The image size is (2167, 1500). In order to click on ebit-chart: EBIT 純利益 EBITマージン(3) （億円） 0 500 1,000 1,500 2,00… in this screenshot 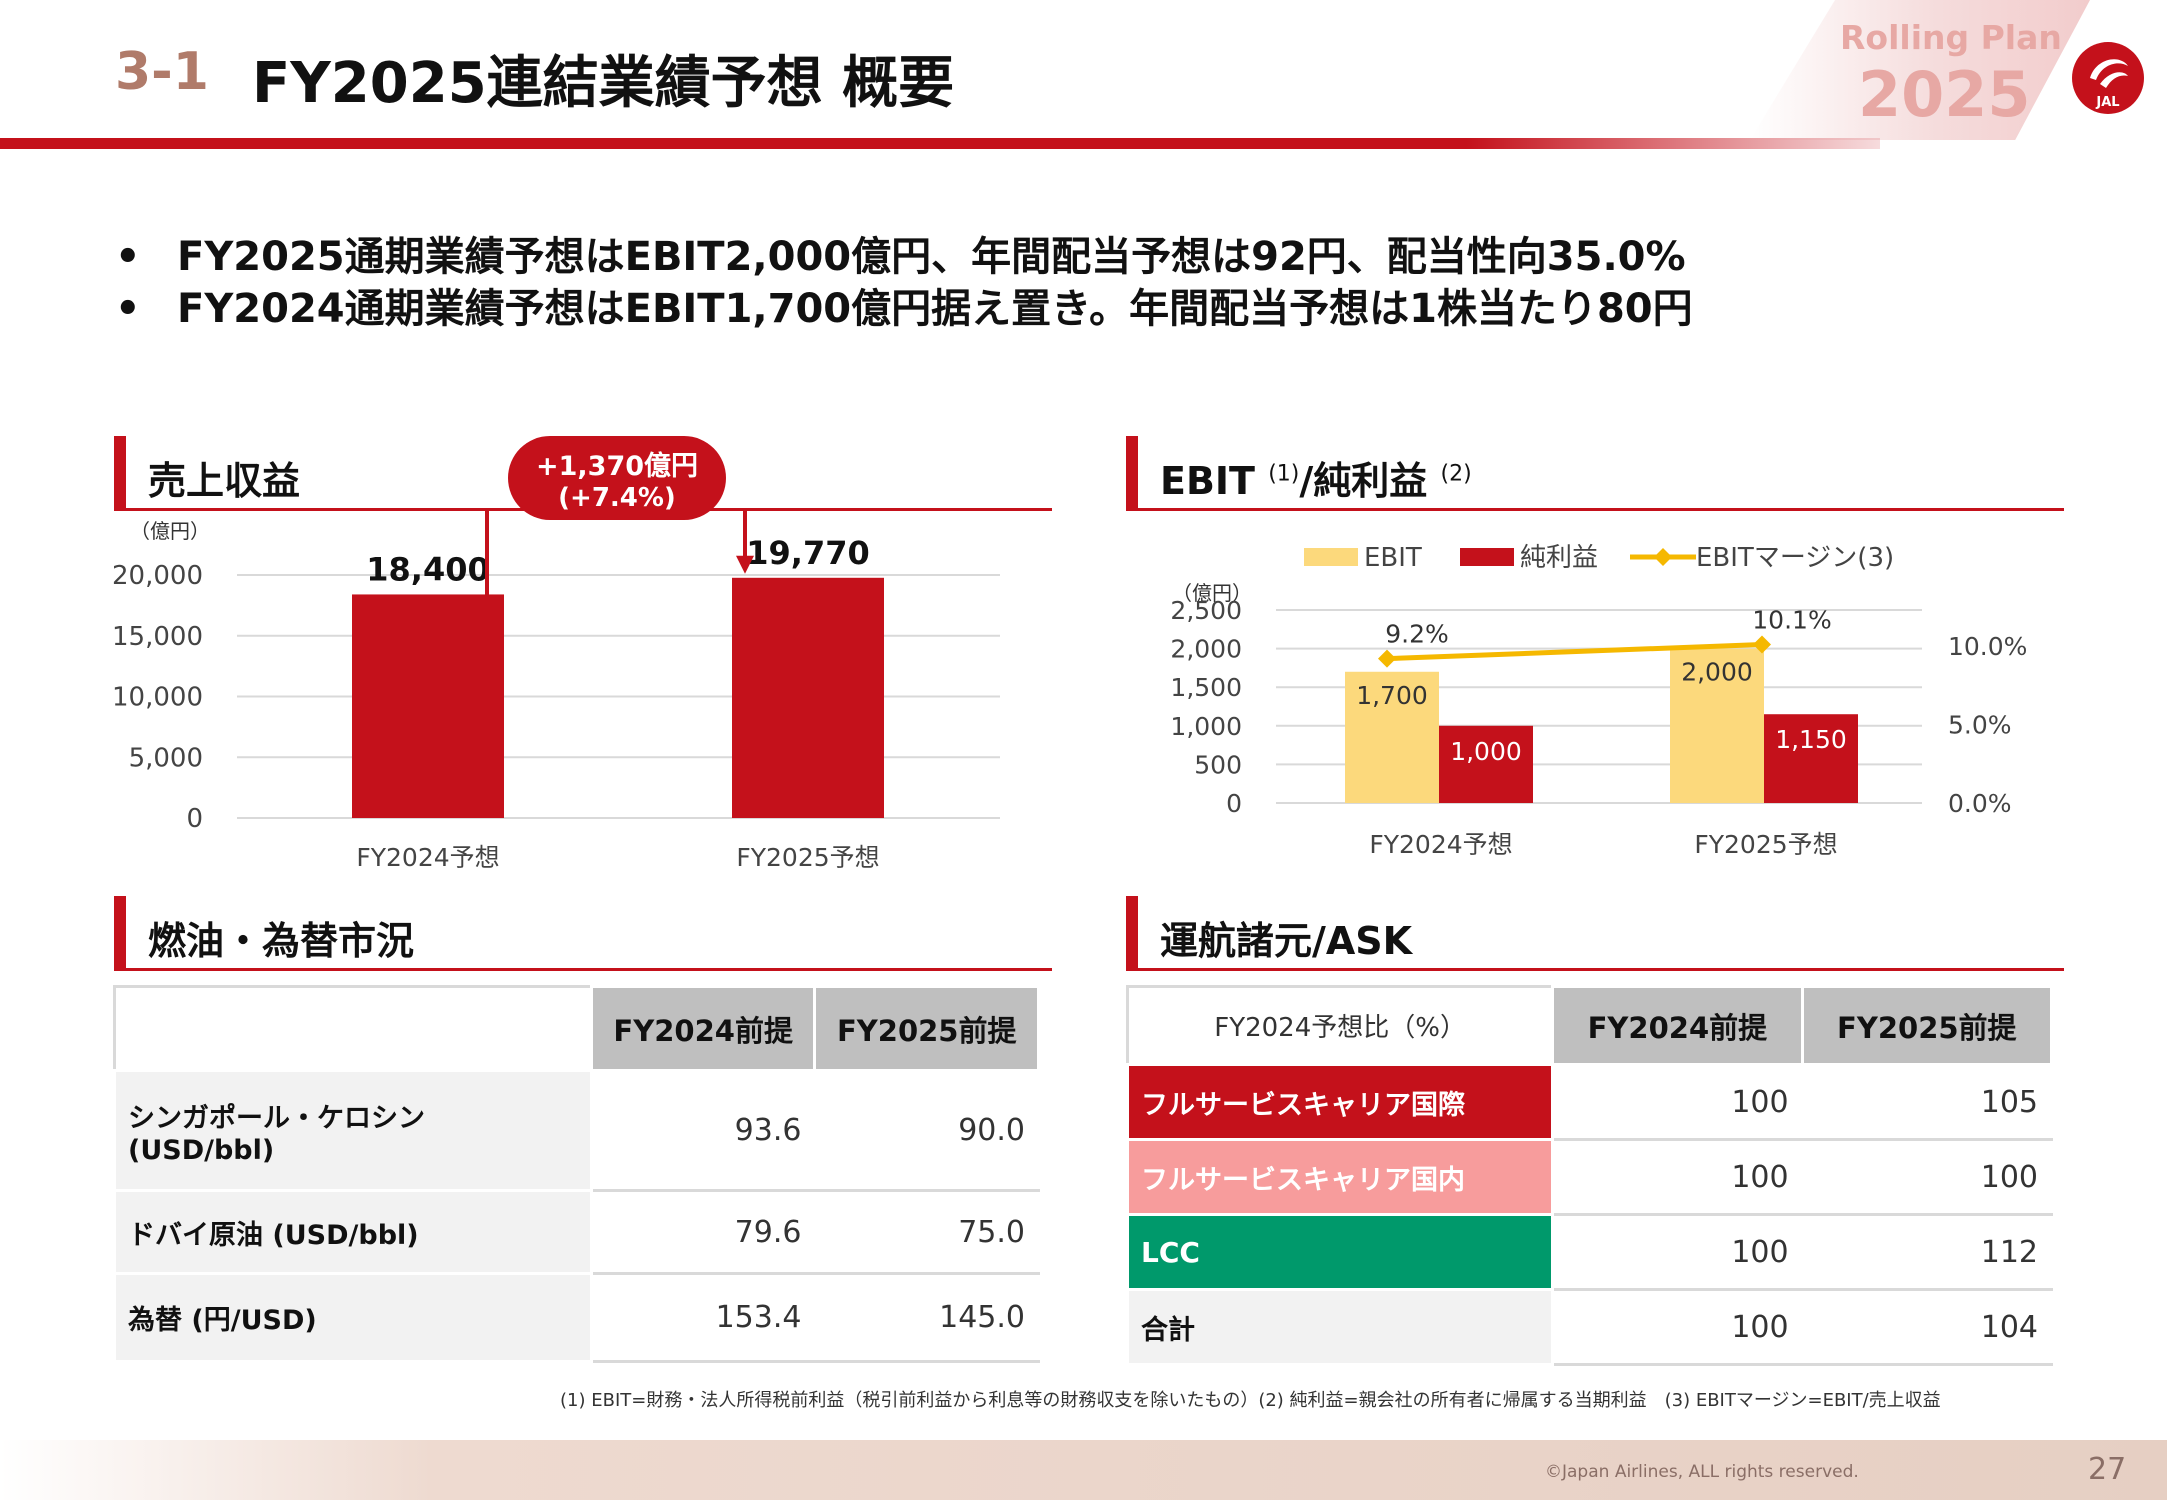, I will do `click(1598, 701)`.